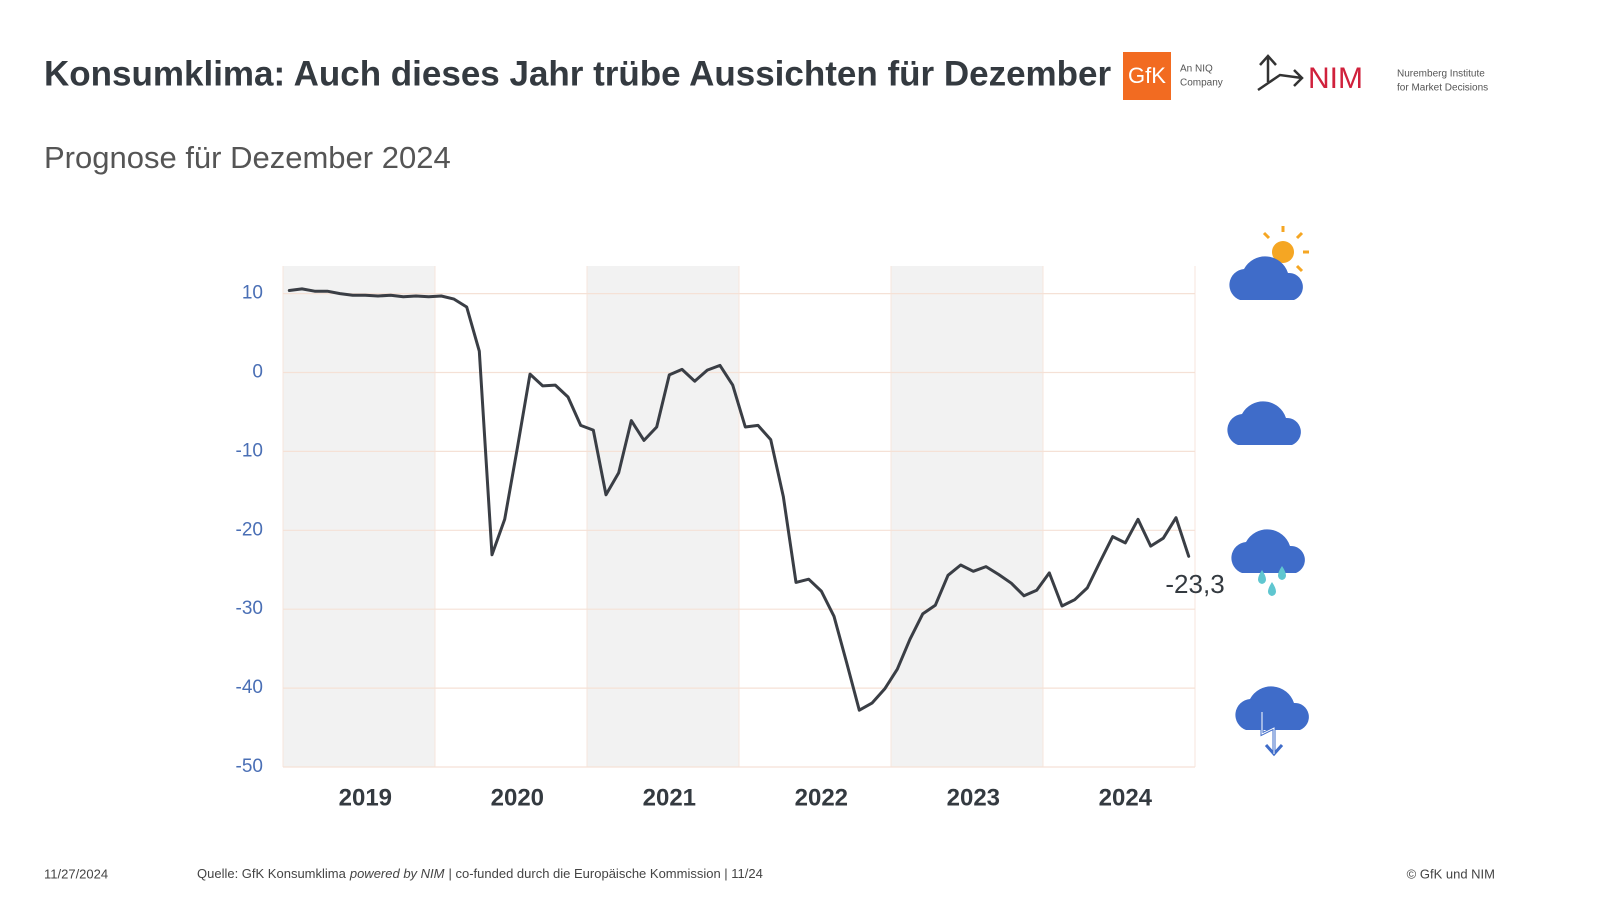  I want to click on gfk-note: Company, so click(1201, 83).